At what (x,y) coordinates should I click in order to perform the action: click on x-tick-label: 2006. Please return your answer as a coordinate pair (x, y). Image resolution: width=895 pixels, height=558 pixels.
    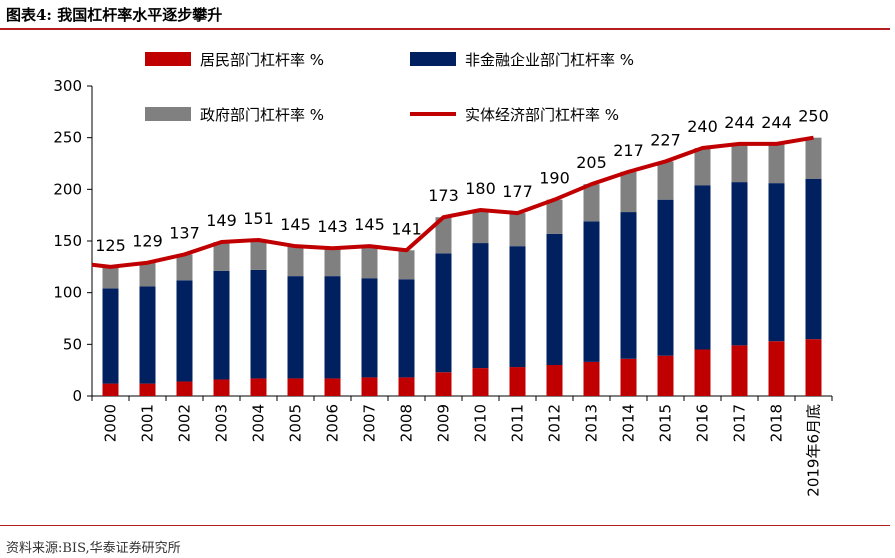
    Looking at the image, I should click on (333, 423).